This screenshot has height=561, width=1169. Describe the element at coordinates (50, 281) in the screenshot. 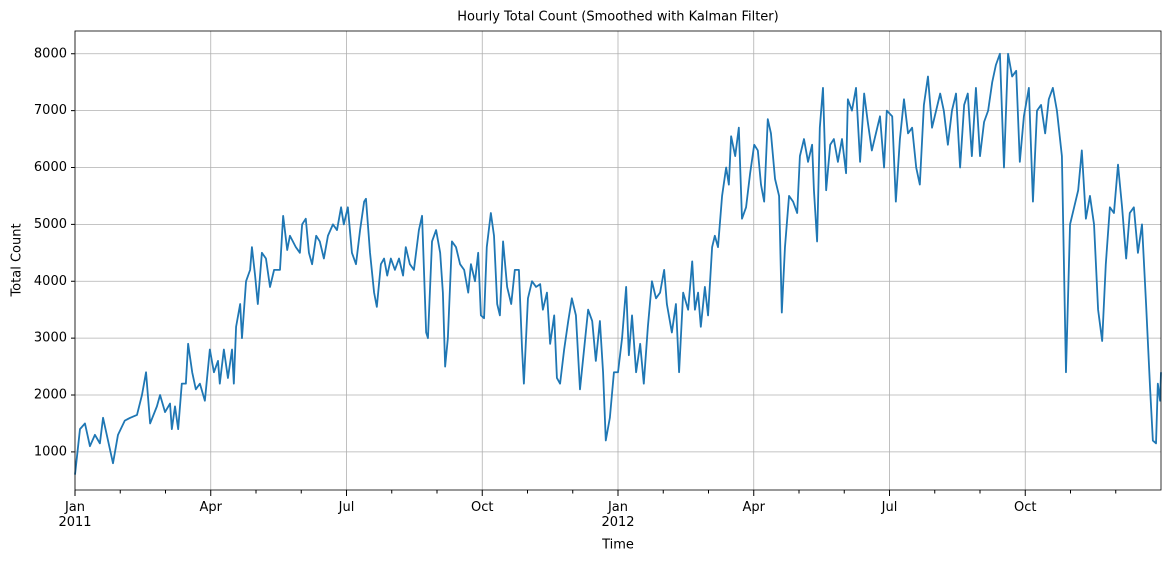

I see `y-tick-label: 4000` at that location.